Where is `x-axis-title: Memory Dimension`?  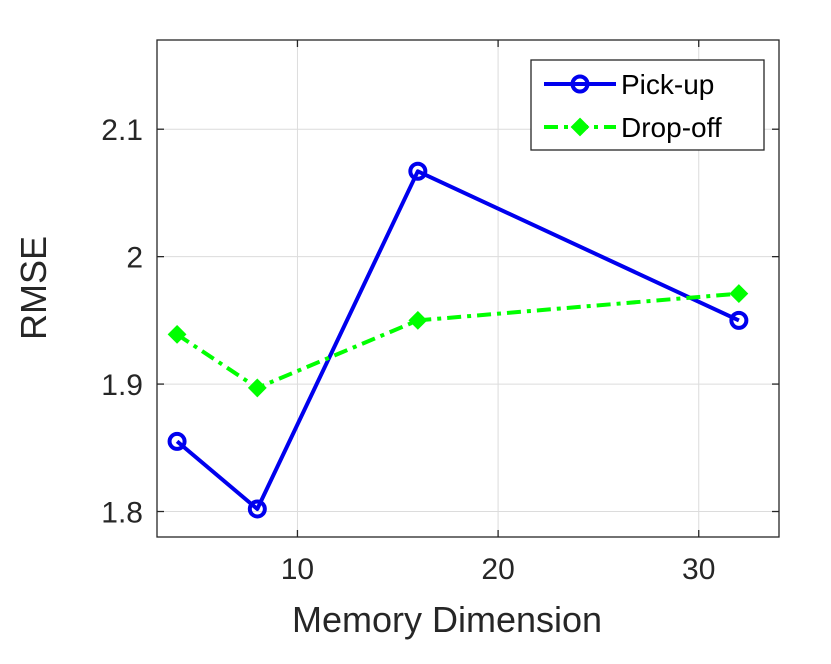 x-axis-title: Memory Dimension is located at coordinates (447, 619).